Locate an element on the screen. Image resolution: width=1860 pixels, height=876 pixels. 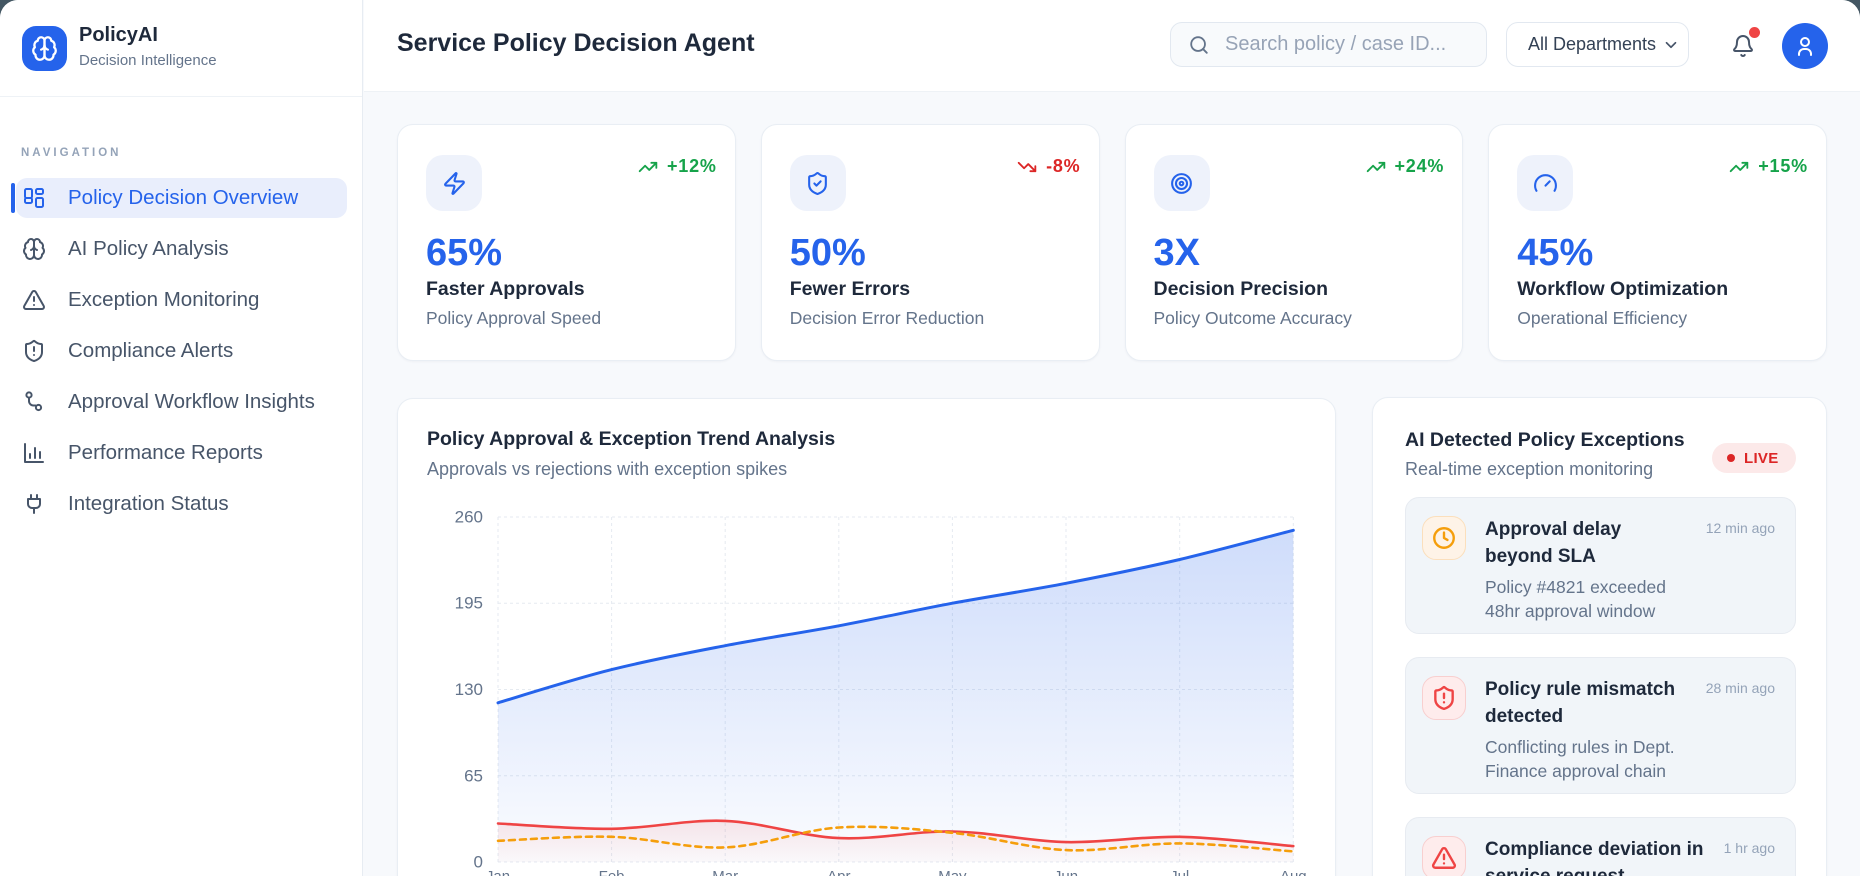
svg-text: 65 is located at coordinates (473, 775).